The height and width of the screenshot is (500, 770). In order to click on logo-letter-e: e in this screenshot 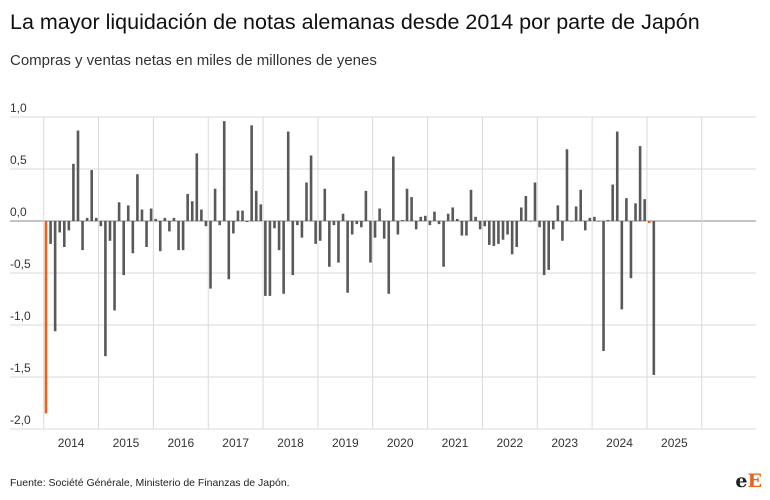, I will do `click(741, 481)`.